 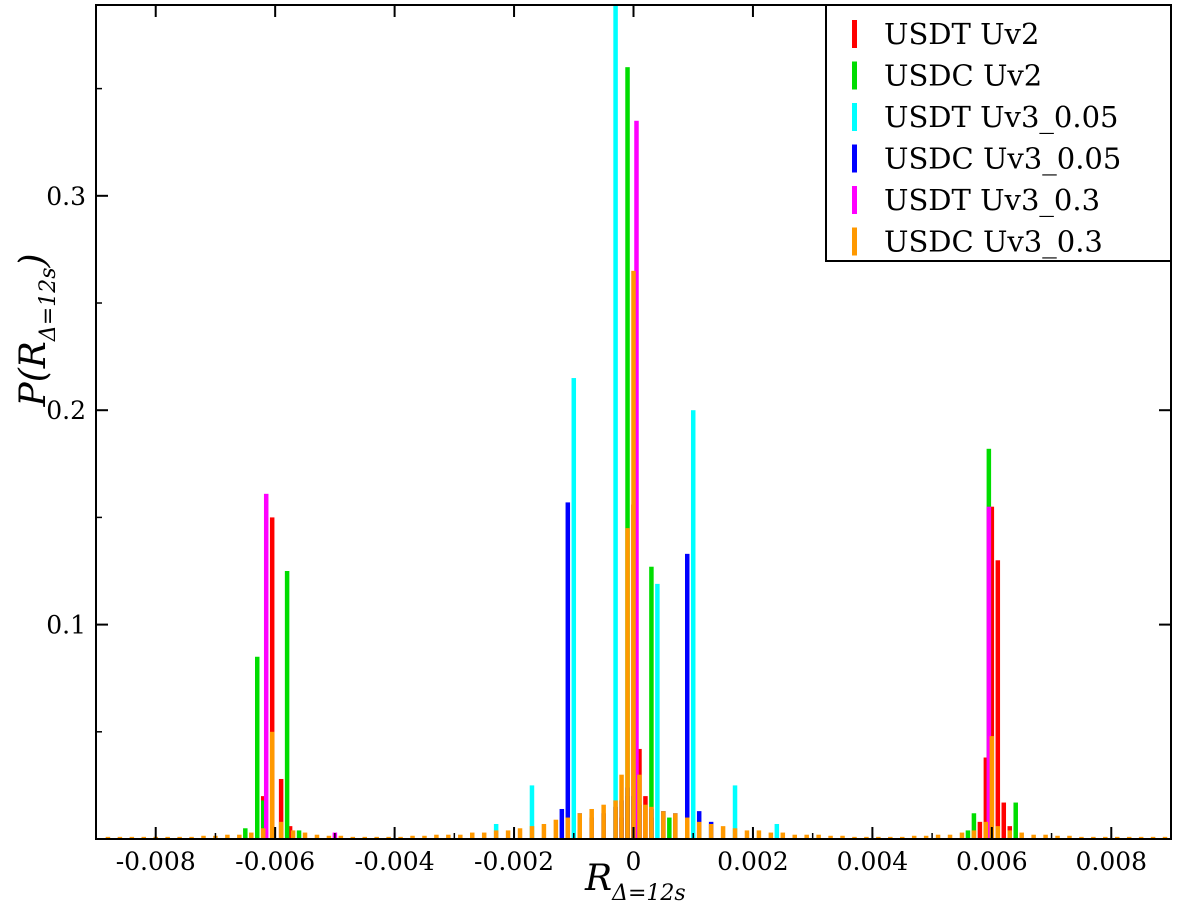 What do you see at coordinates (33, 260) in the screenshot?
I see `y-axis-label-suffix: )` at bounding box center [33, 260].